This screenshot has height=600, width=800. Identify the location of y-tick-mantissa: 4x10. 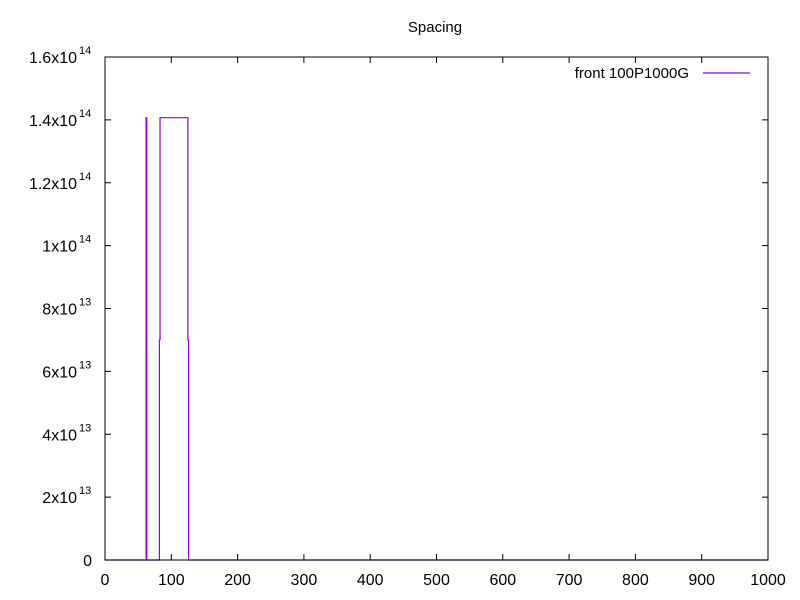
(59, 435).